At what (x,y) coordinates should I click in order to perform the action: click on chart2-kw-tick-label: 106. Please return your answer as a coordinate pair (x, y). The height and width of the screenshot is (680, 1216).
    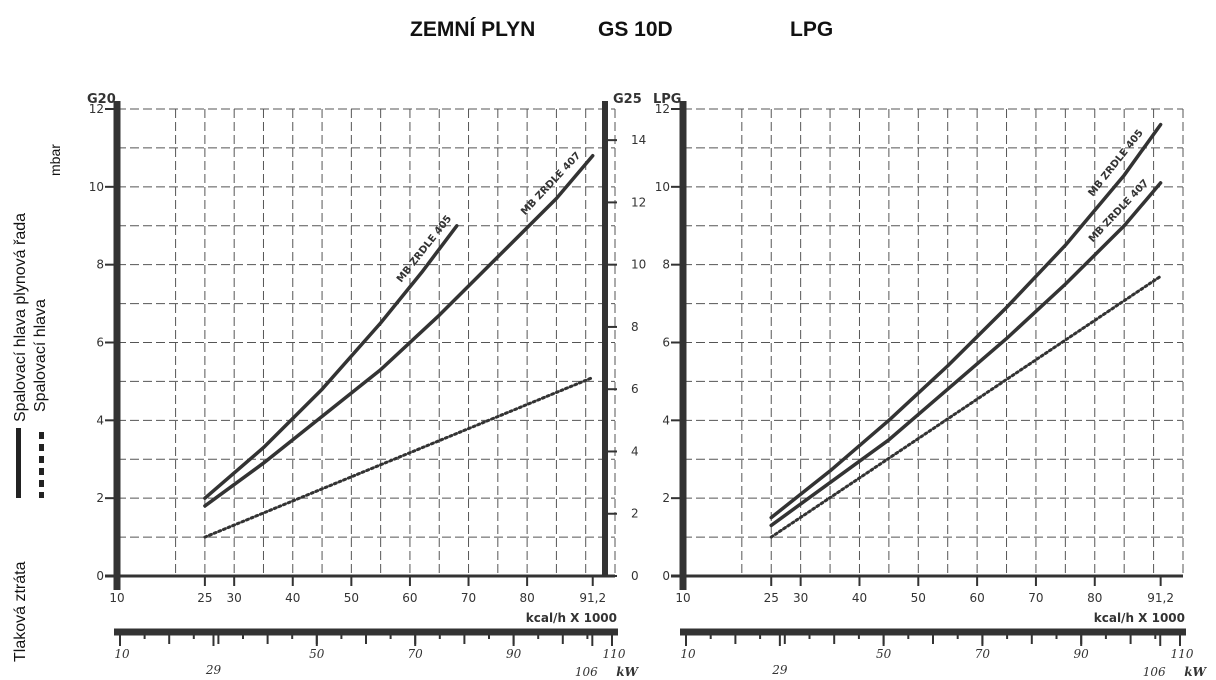
    Looking at the image, I should click on (1154, 672).